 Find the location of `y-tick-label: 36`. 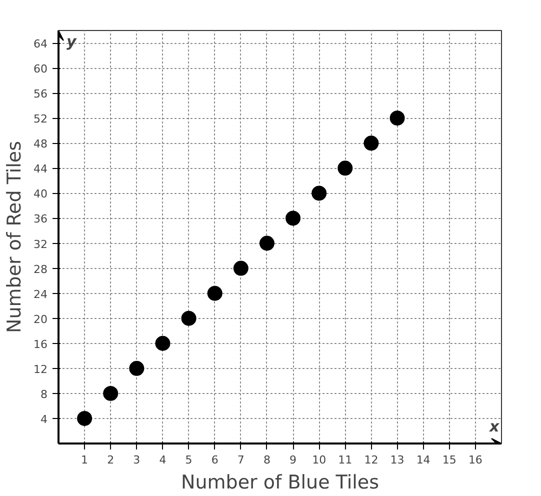

y-tick-label: 36 is located at coordinates (41, 219).